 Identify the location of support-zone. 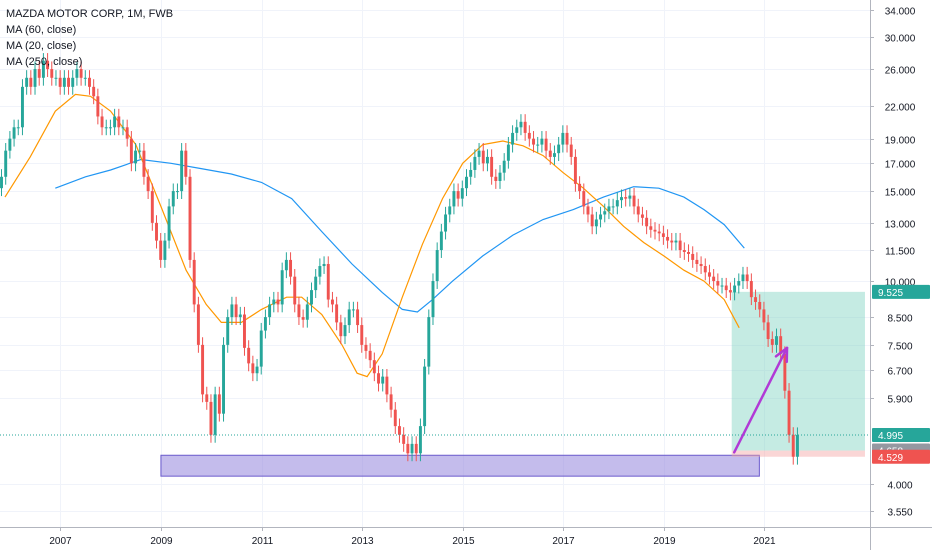
(460, 465).